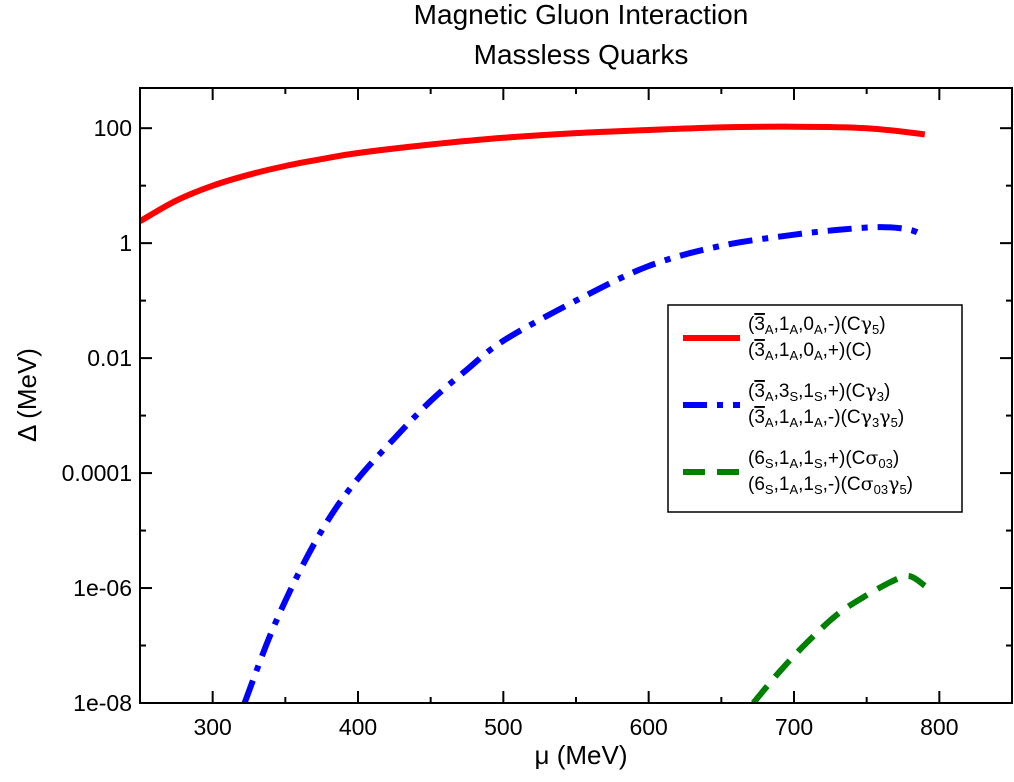 The height and width of the screenshot is (782, 1014). Describe the element at coordinates (823, 459) in the screenshot. I see `legend-label: (6S​,1A​,1S​,+)(Cσ03​)` at that location.